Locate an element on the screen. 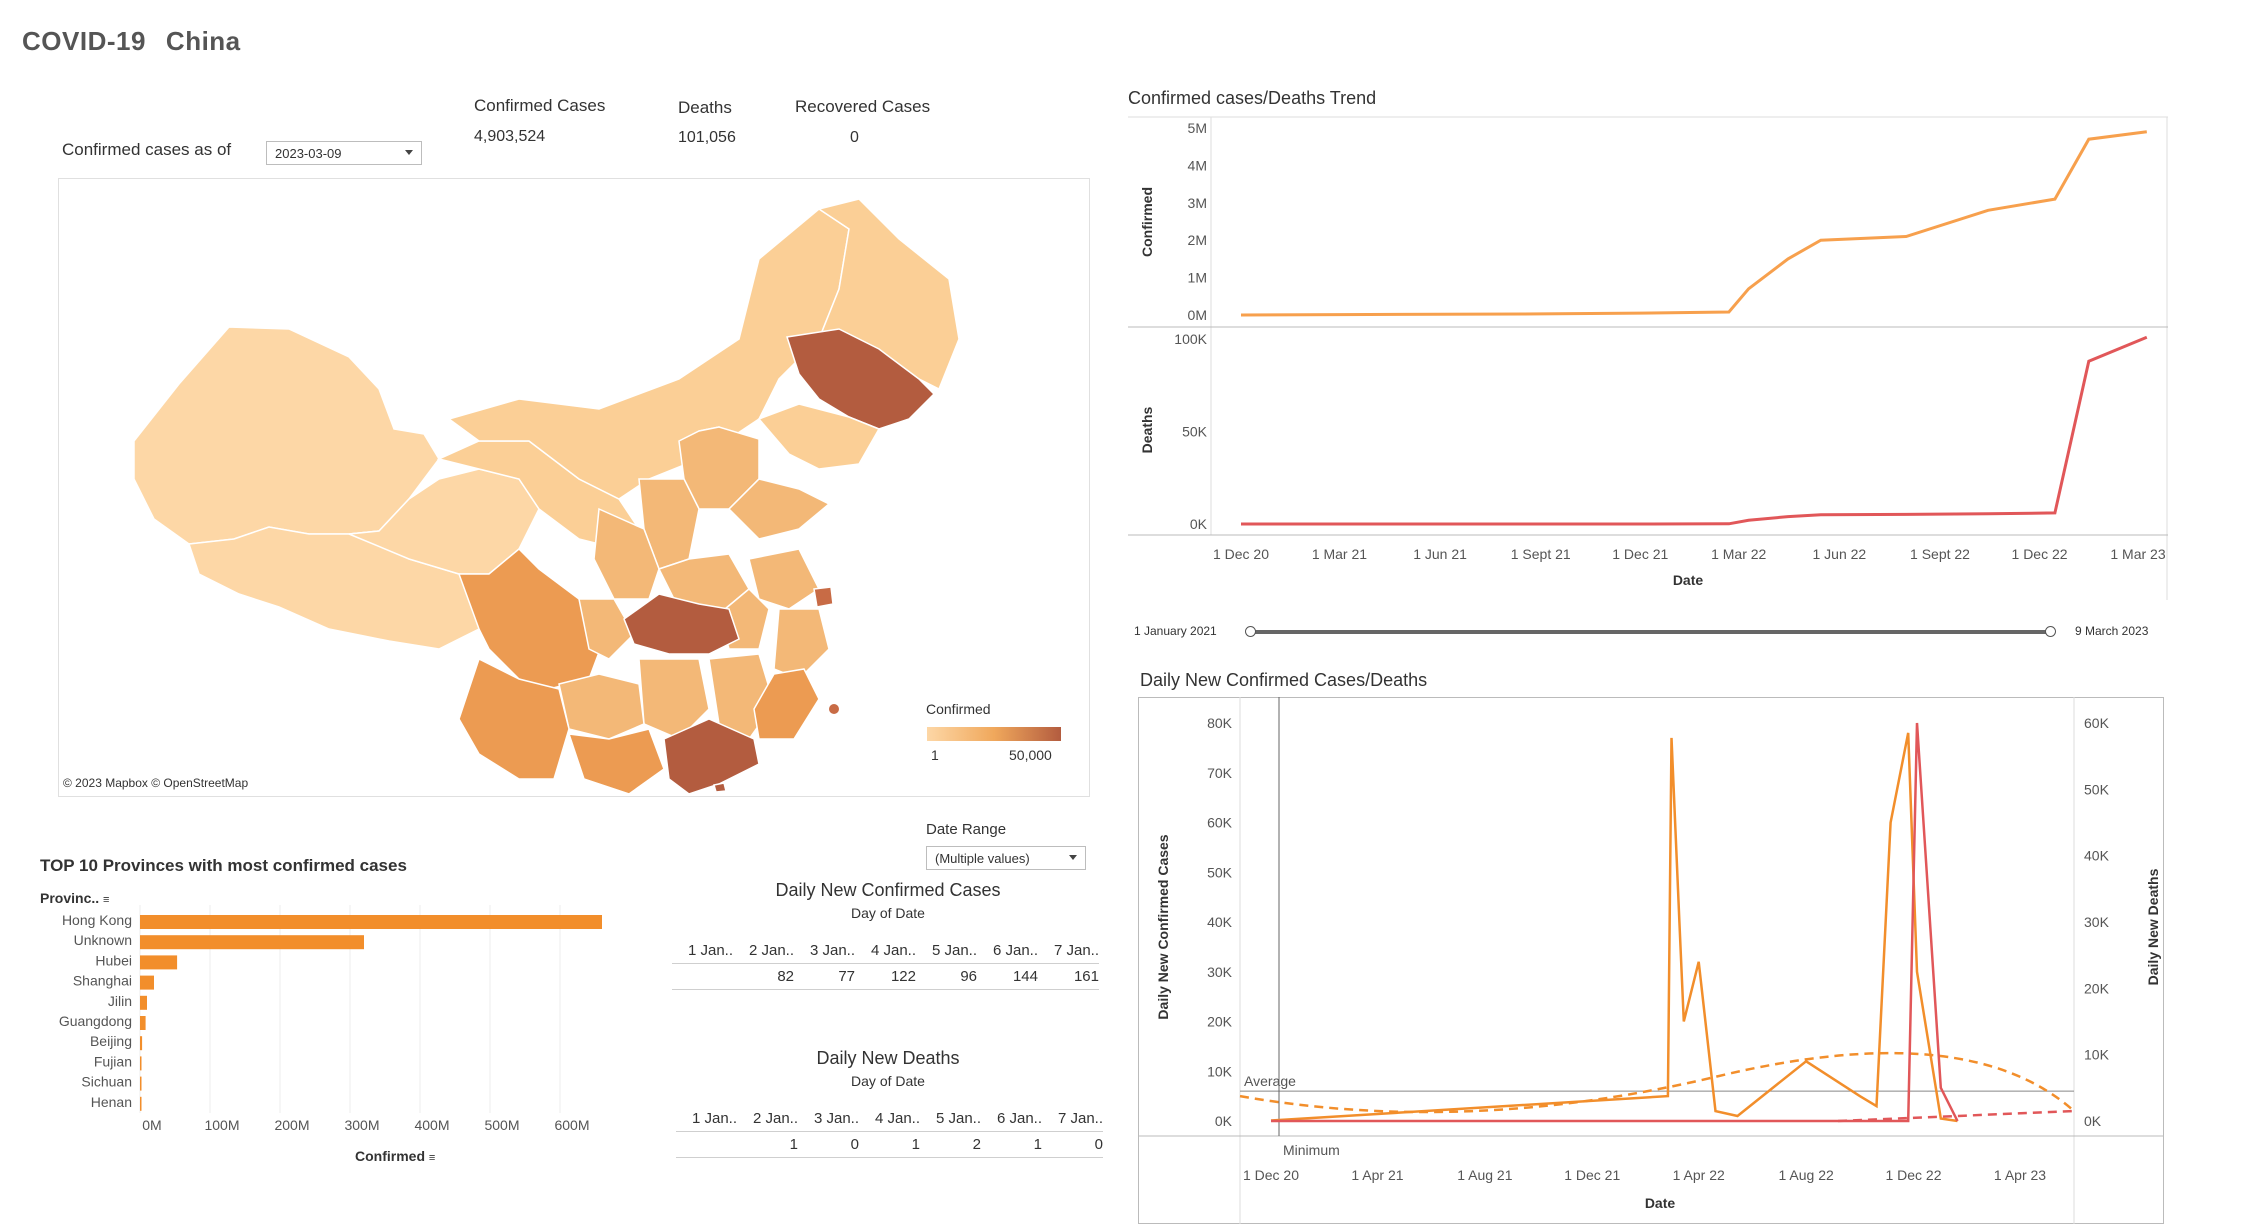 The image size is (2241, 1225). bar-category-label: Jilin is located at coordinates (120, 1001).